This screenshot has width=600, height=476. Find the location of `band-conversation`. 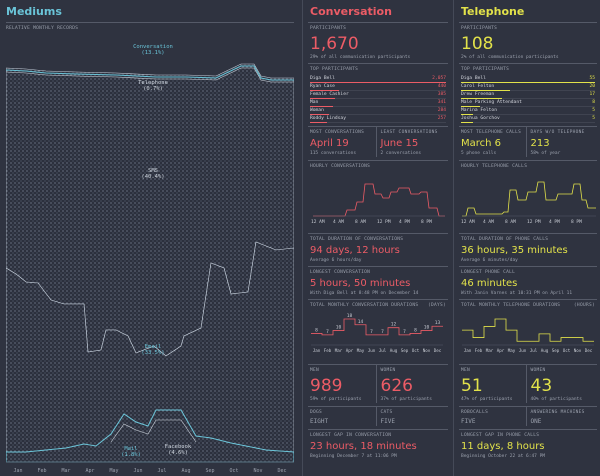

band-conversation is located at coordinates (150, 73).